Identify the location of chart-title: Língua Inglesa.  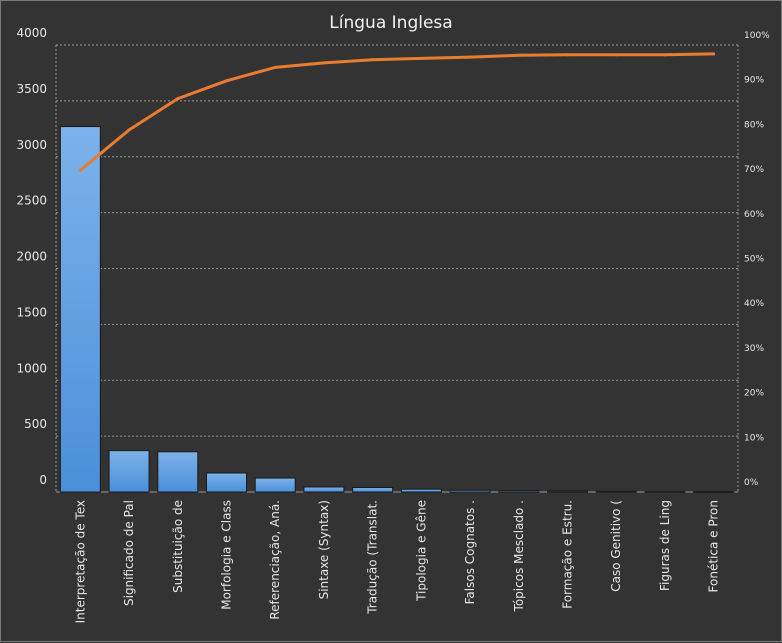
(390, 23).